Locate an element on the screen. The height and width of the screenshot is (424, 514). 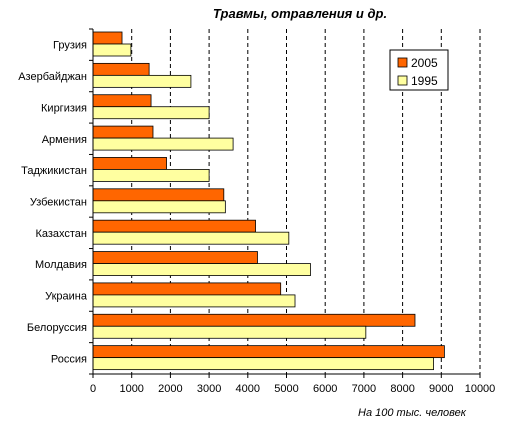
chart-title: Травмы, отравления и др. is located at coordinates (300, 13).